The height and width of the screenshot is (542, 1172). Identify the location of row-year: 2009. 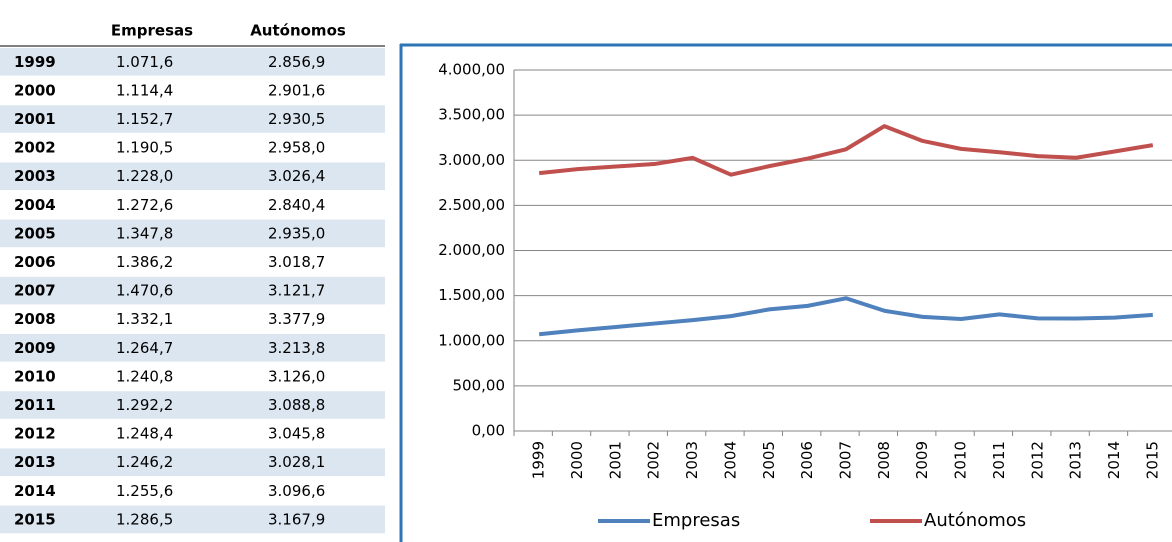
(35, 348).